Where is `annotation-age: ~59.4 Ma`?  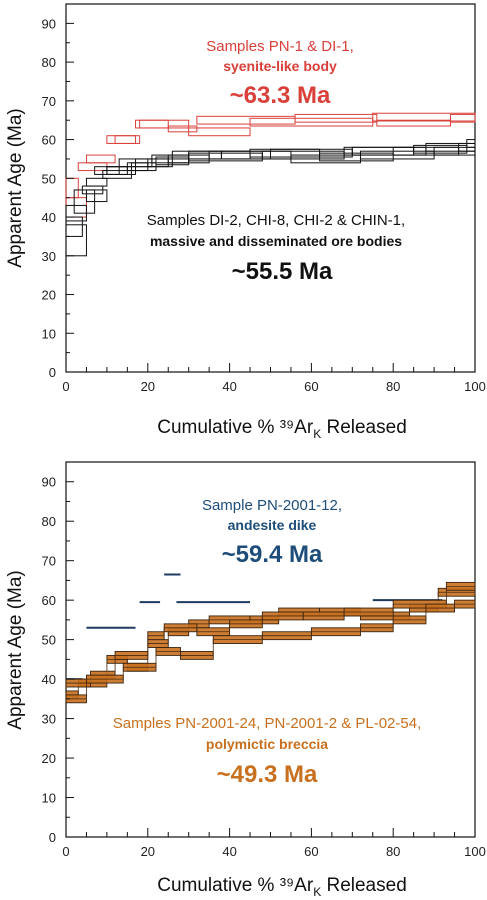 annotation-age: ~59.4 Ma is located at coordinates (272, 554).